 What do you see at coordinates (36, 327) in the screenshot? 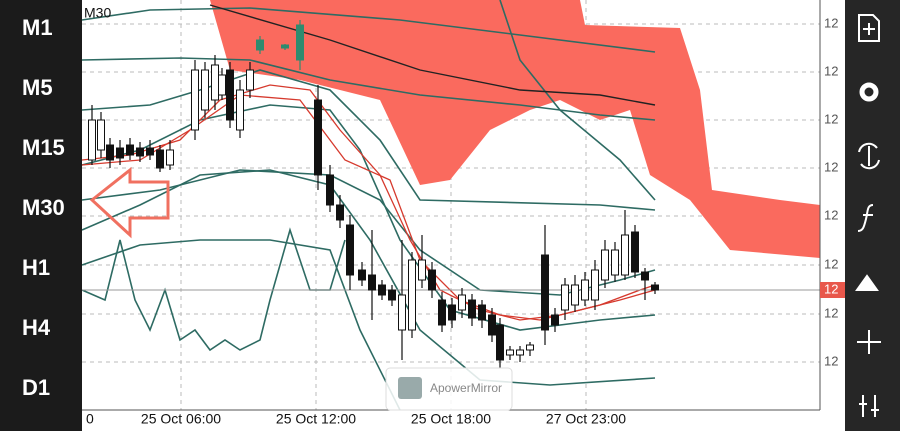
I see `timeframe-button: H4` at bounding box center [36, 327].